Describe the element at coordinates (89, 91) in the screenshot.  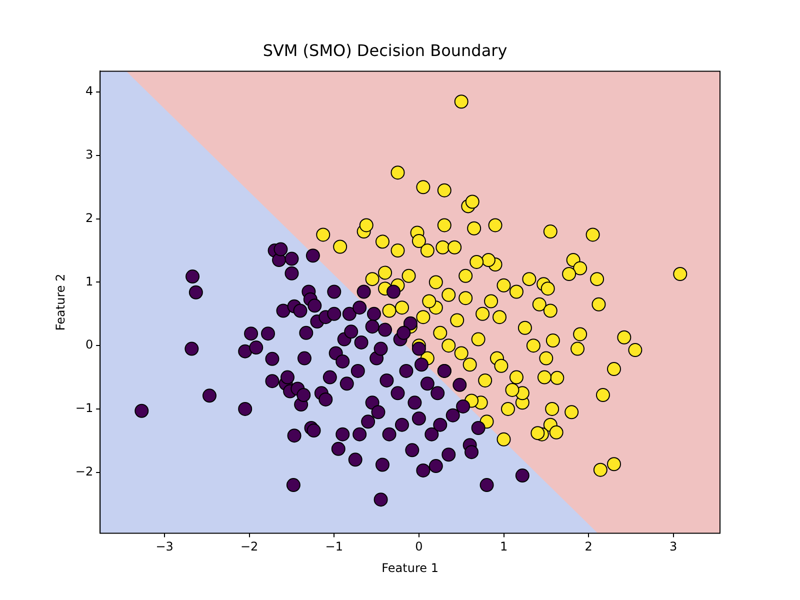
I see `y-tick-label: 4` at that location.